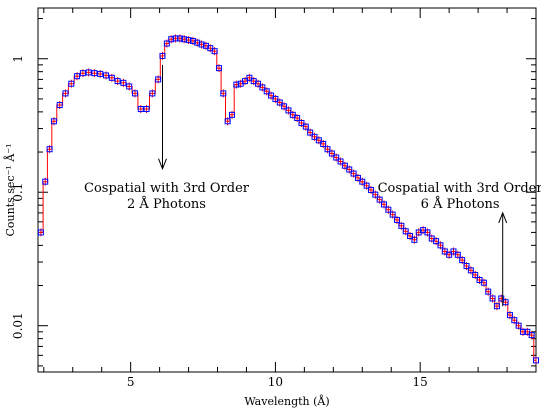  What do you see at coordinates (18, 192) in the screenshot?
I see `y-tick-label: 0.1` at bounding box center [18, 192].